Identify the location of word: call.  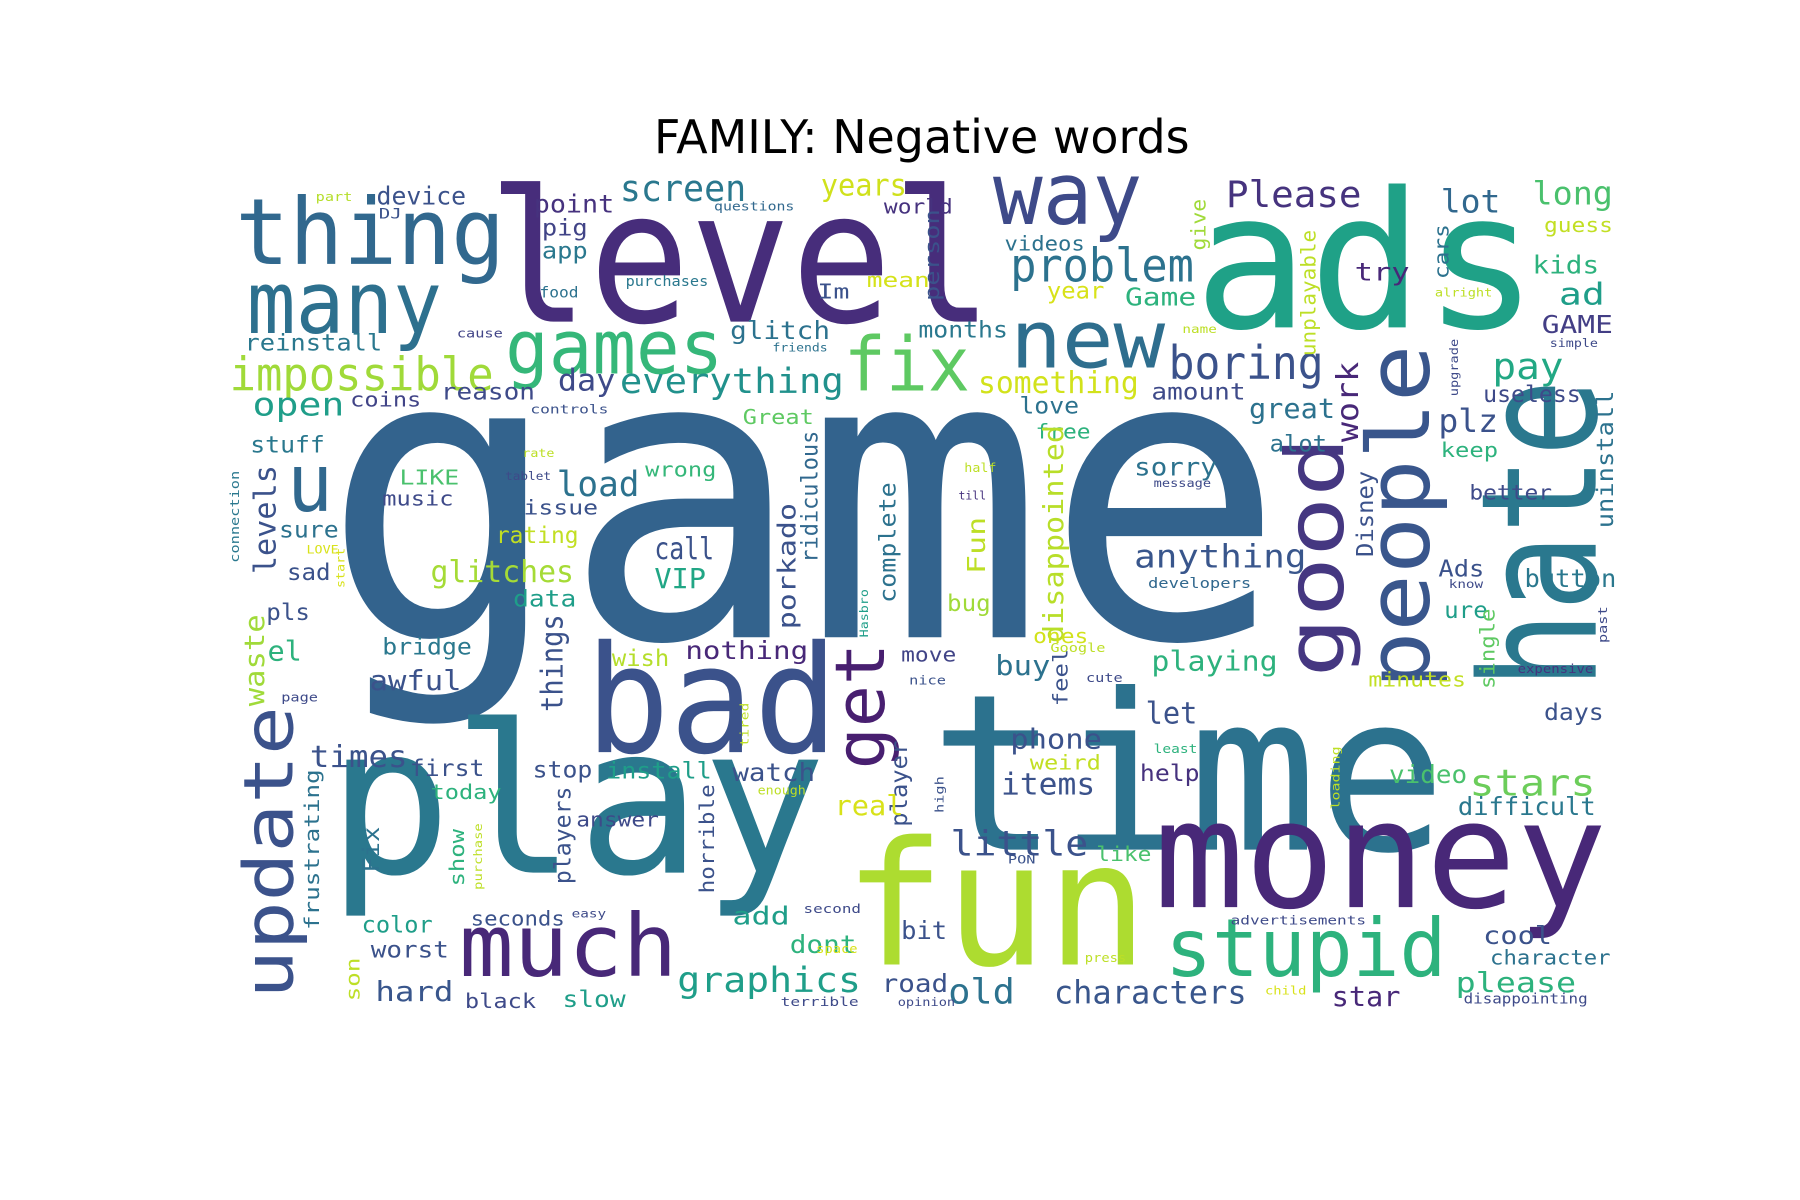
(684, 549).